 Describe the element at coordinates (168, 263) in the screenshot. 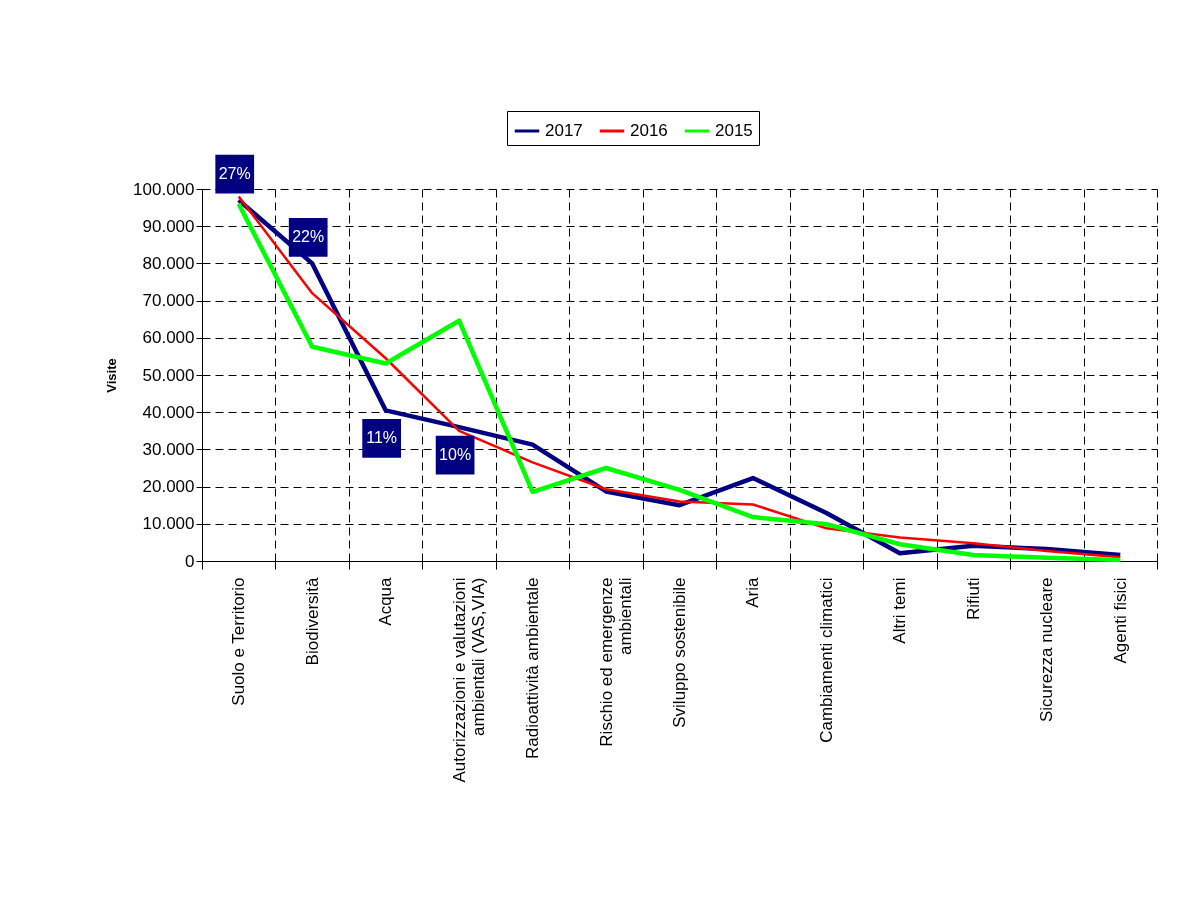

I see `y-tick-label: 80.000` at that location.